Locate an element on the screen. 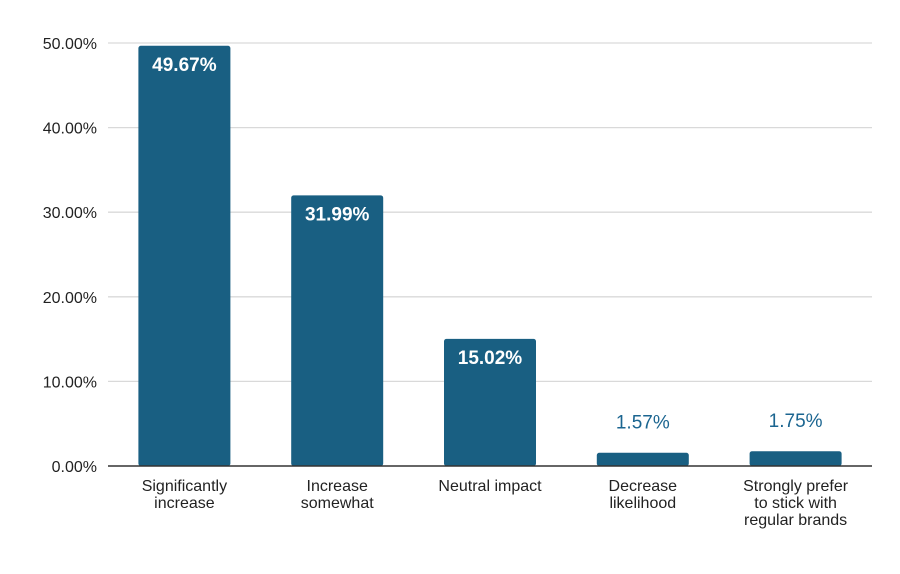  data-label: 1.75% is located at coordinates (796, 421).